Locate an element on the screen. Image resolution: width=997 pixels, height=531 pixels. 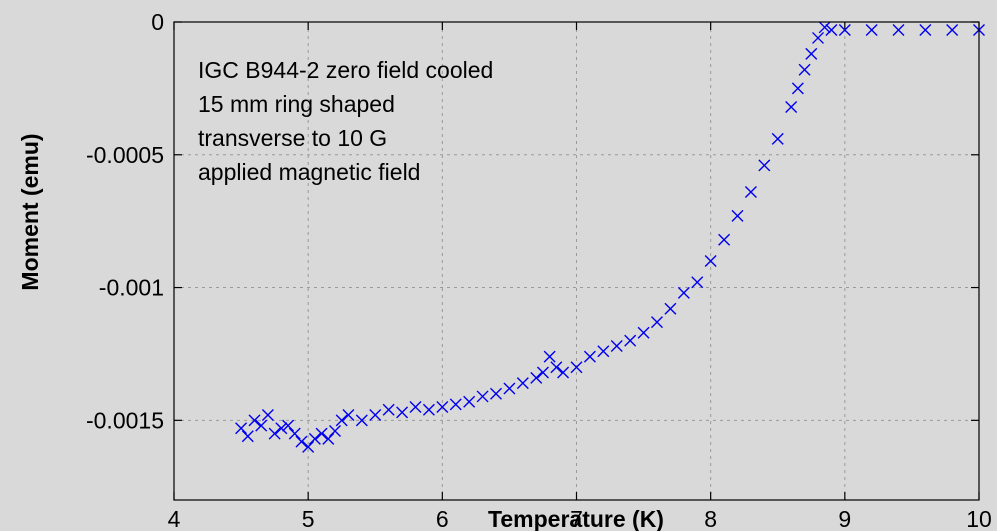
x-axis-label: Temperature (K) is located at coordinates (576, 518).